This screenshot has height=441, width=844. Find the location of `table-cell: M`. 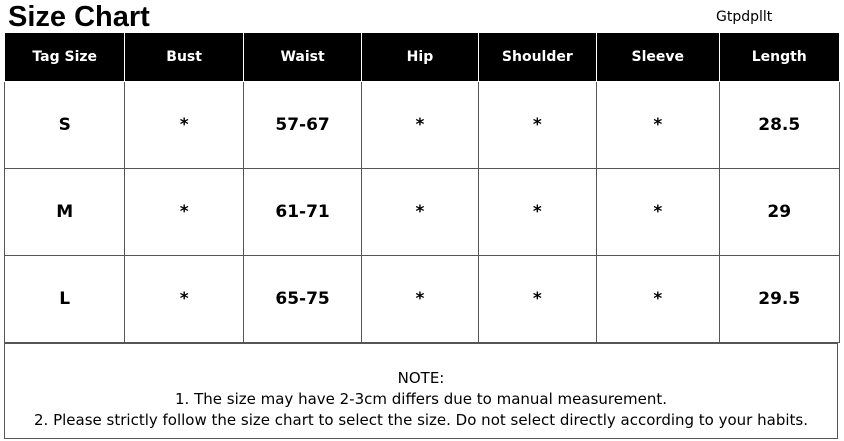

table-cell: M is located at coordinates (64, 212).